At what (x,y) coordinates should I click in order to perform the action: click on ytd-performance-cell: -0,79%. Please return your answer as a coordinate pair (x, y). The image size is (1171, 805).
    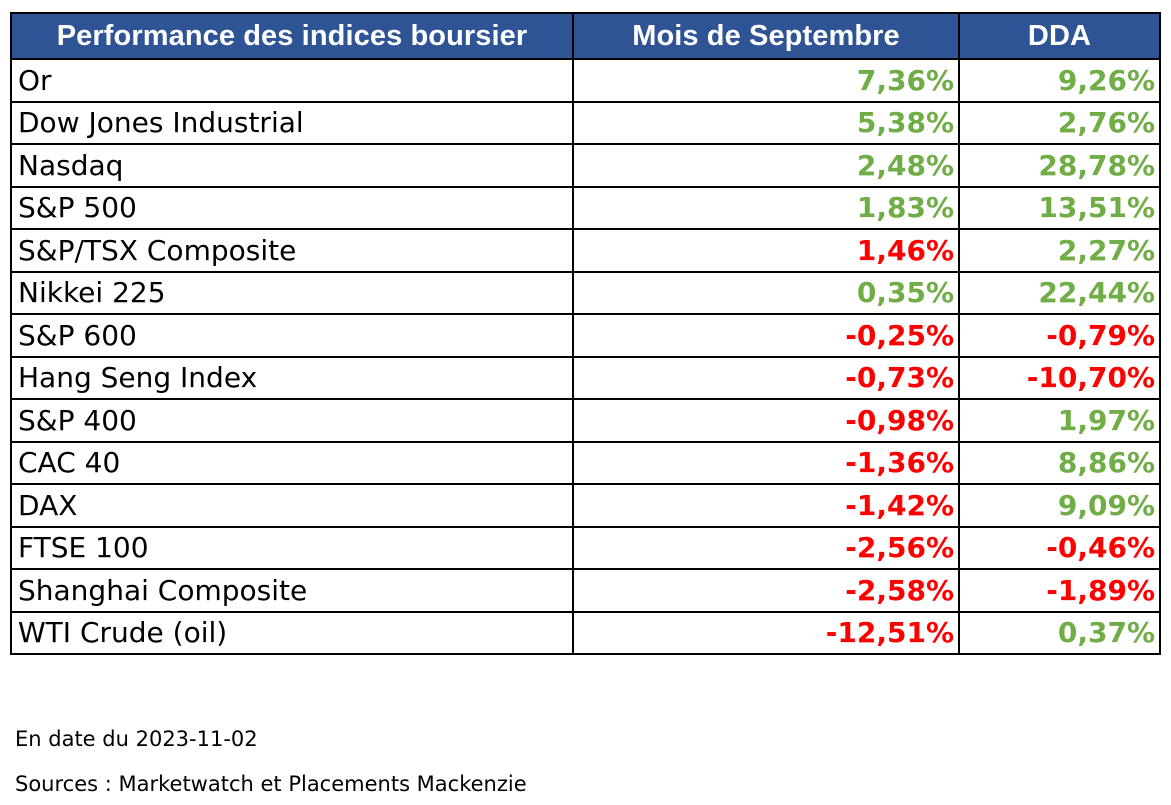
    Looking at the image, I should click on (1059, 335).